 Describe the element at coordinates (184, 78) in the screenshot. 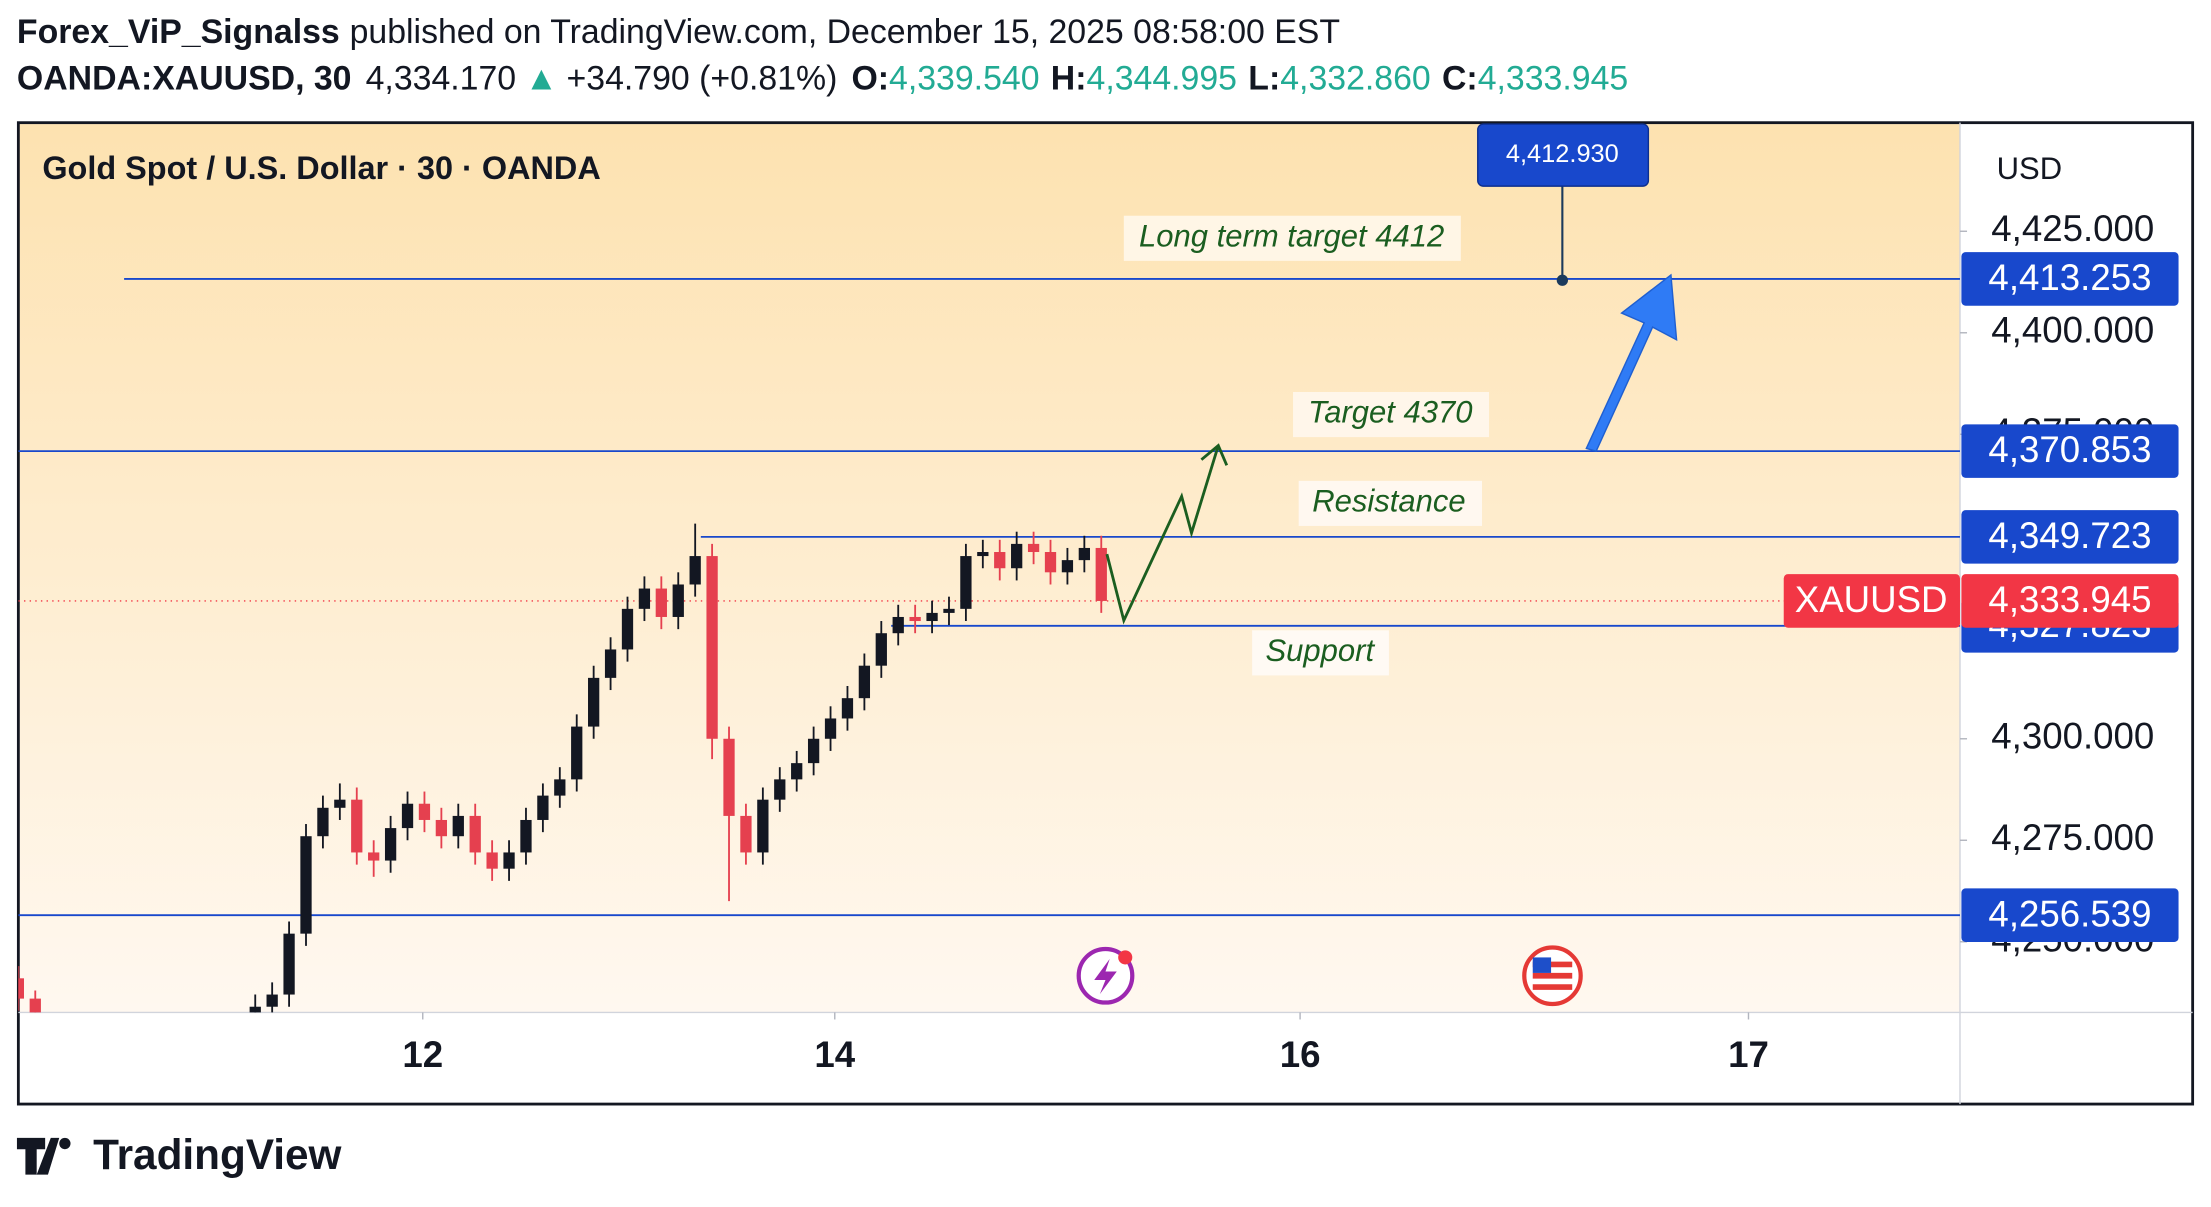

I see `symbol: OANDA:XAUUSD, 30` at that location.